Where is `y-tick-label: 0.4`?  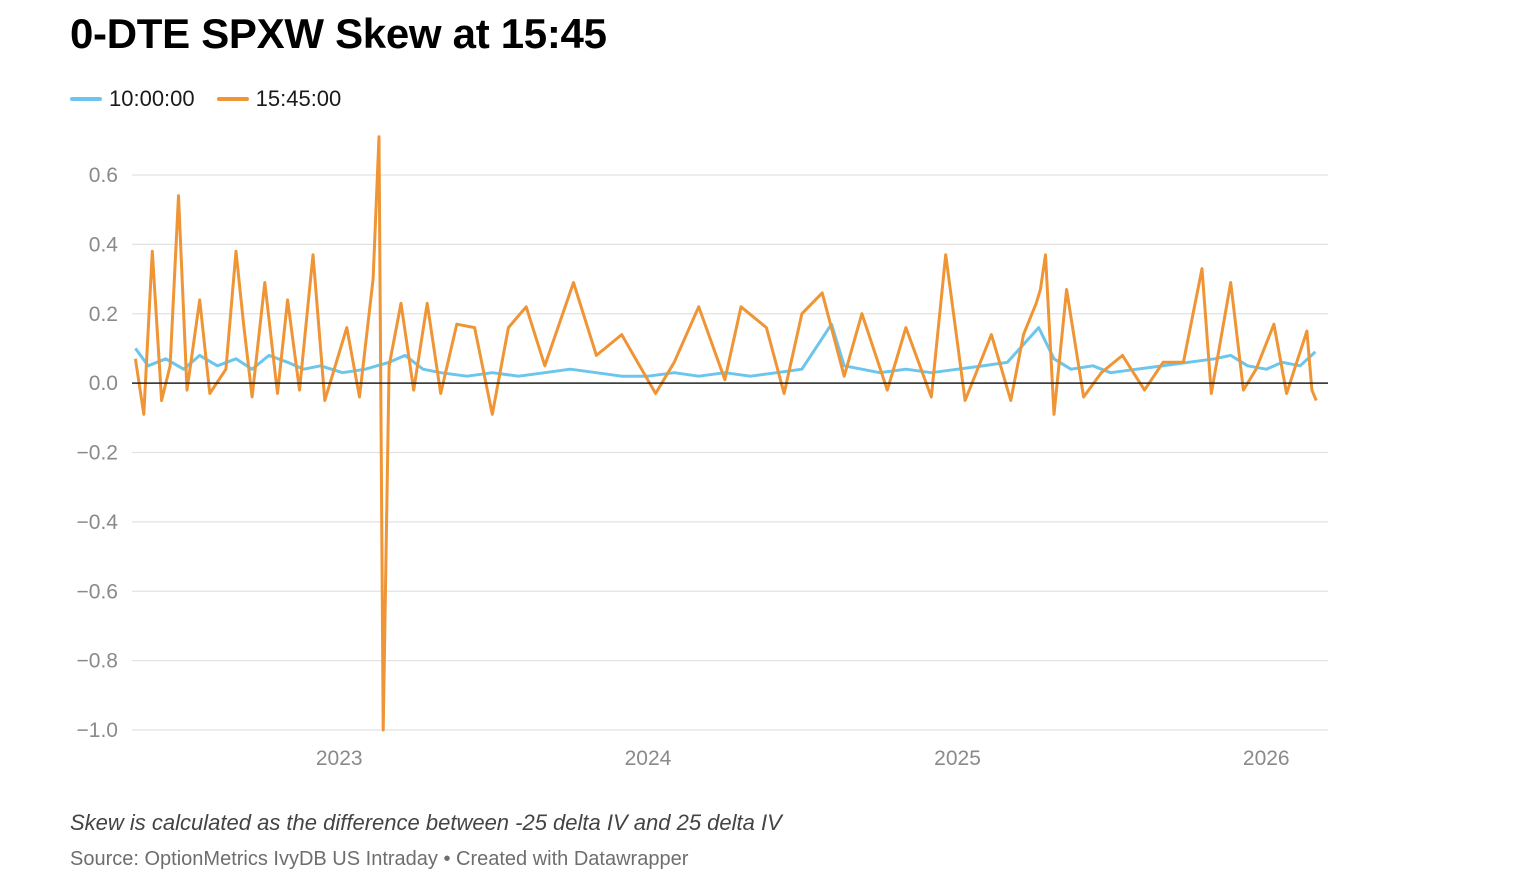 y-tick-label: 0.4 is located at coordinates (104, 244).